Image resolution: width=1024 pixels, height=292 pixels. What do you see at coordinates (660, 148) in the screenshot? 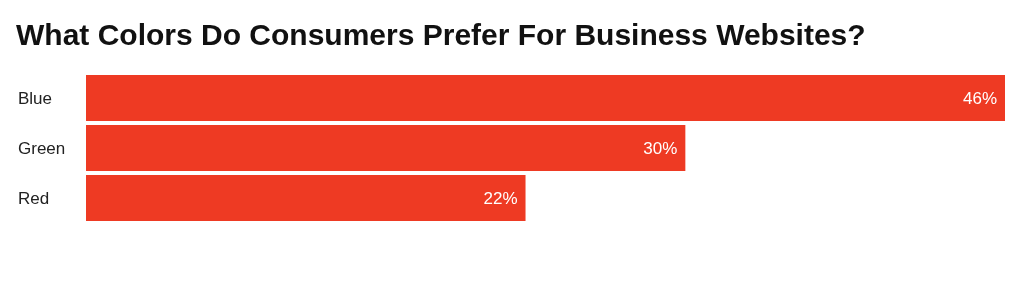
I see `data-label: 30%` at bounding box center [660, 148].